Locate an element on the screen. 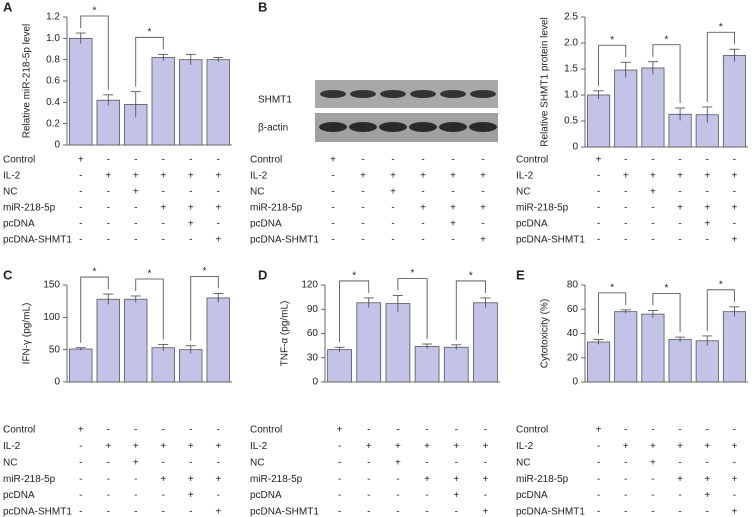 The image size is (755, 517). condition-label: pcDNA-SHMT1 is located at coordinates (550, 512).